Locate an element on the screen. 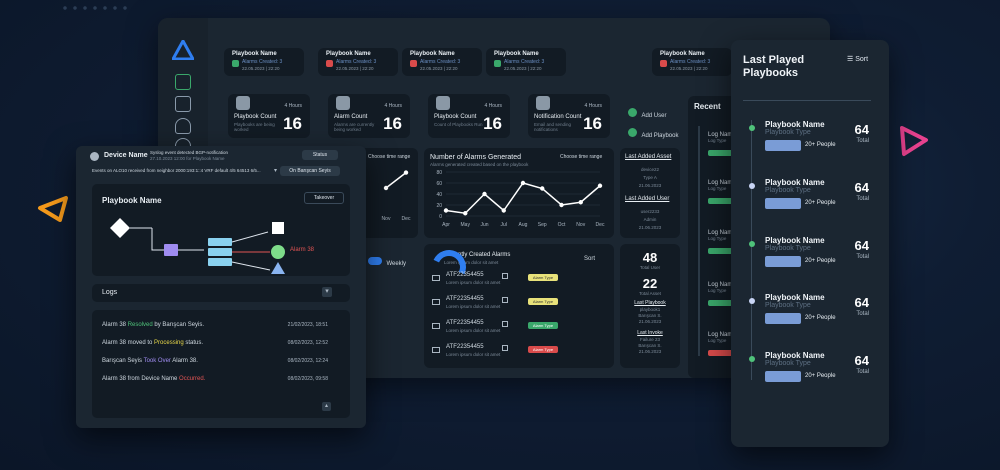 The height and width of the screenshot is (470, 1000). logo-icon is located at coordinates (183, 50).